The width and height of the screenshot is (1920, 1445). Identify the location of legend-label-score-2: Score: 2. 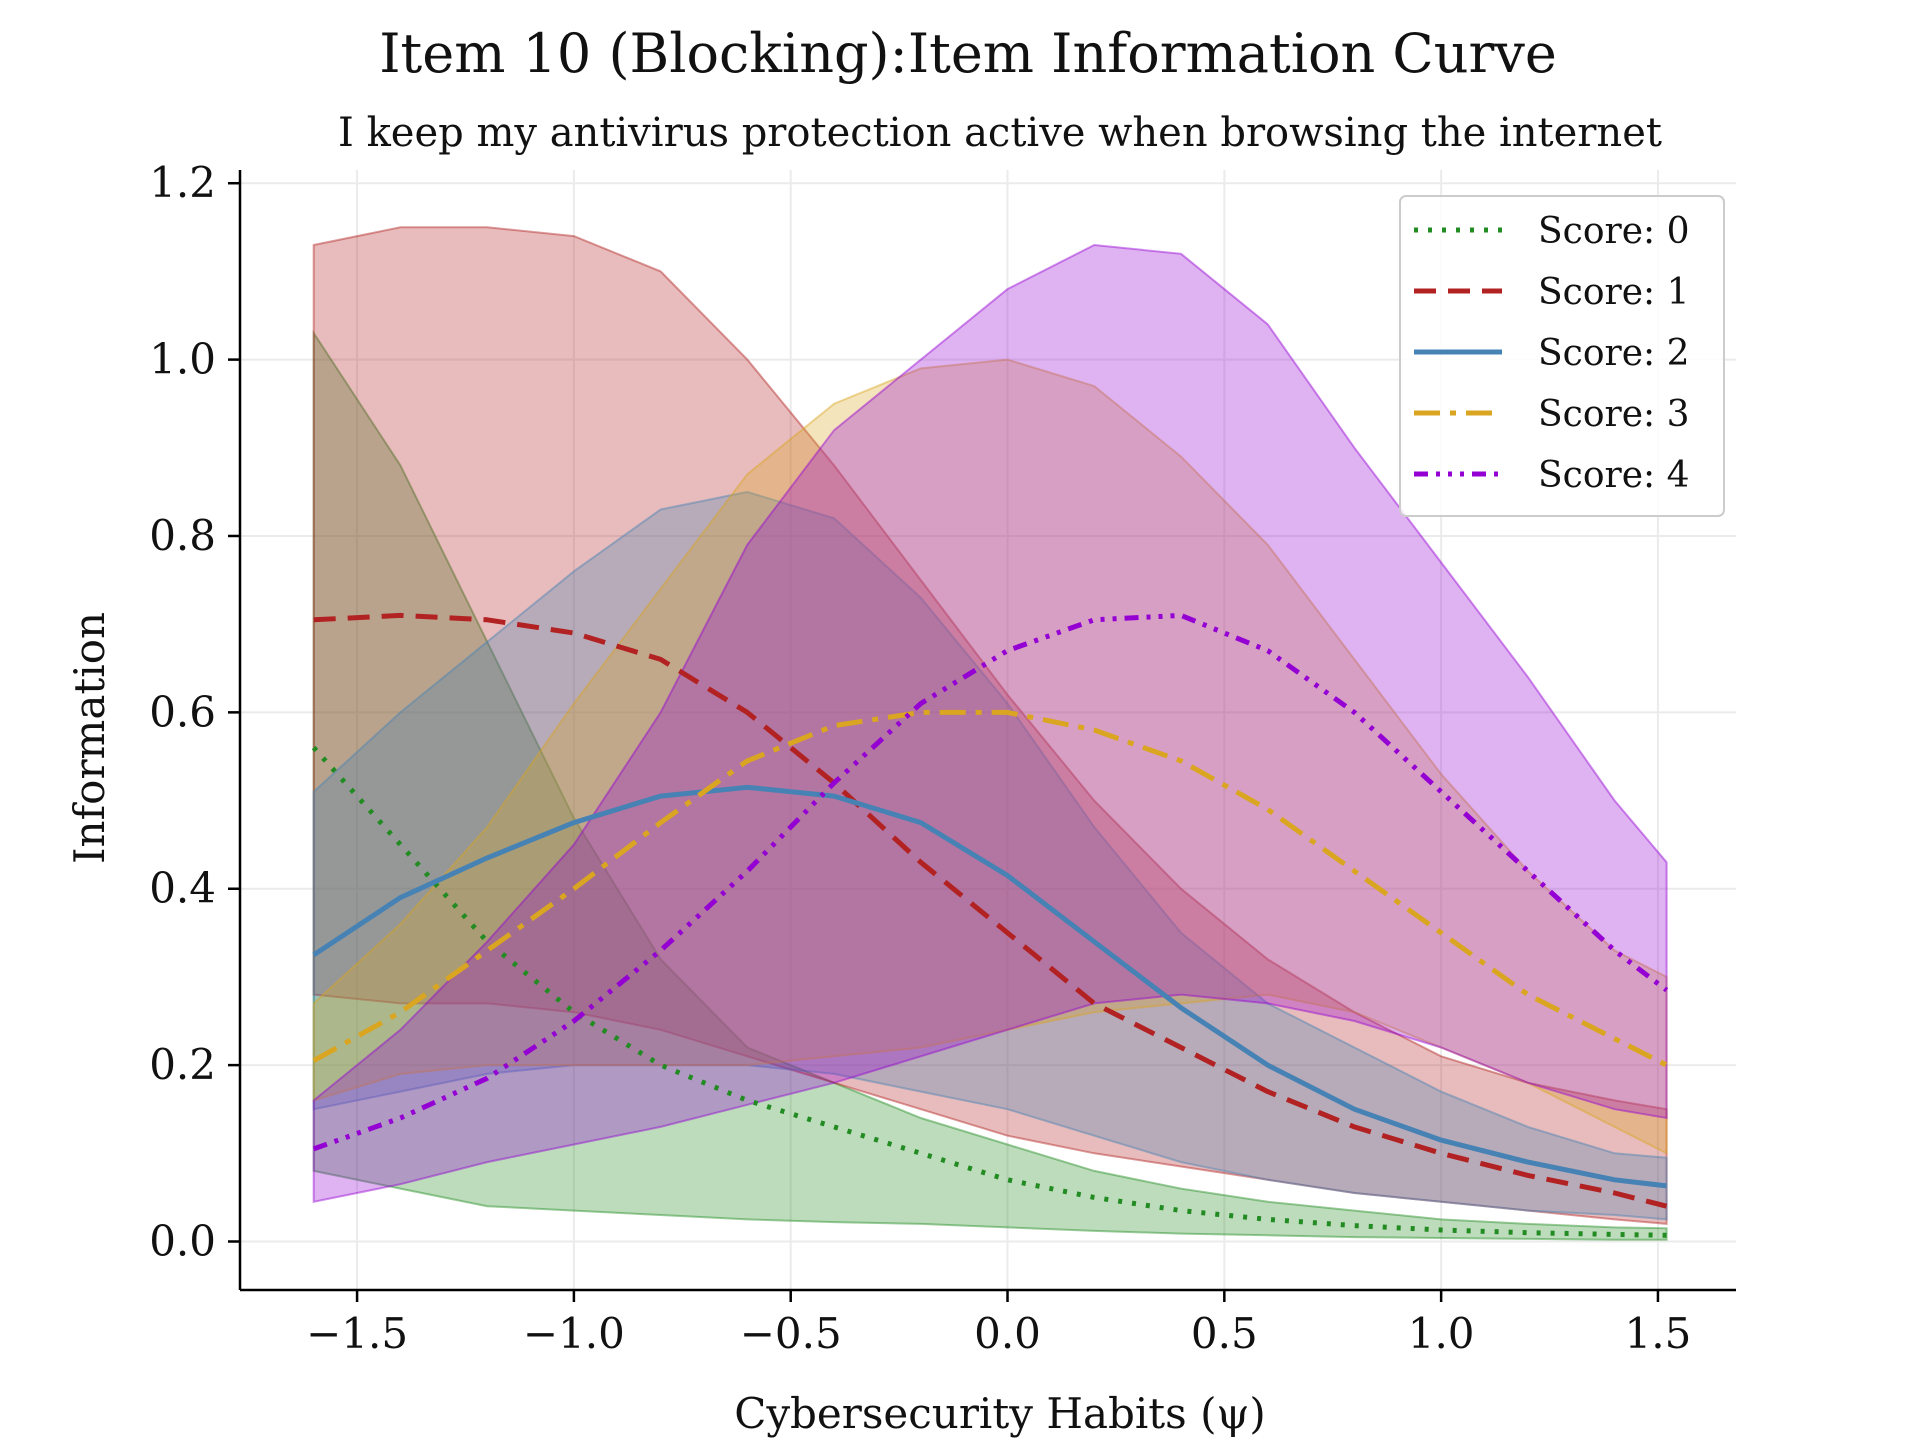
(1614, 353).